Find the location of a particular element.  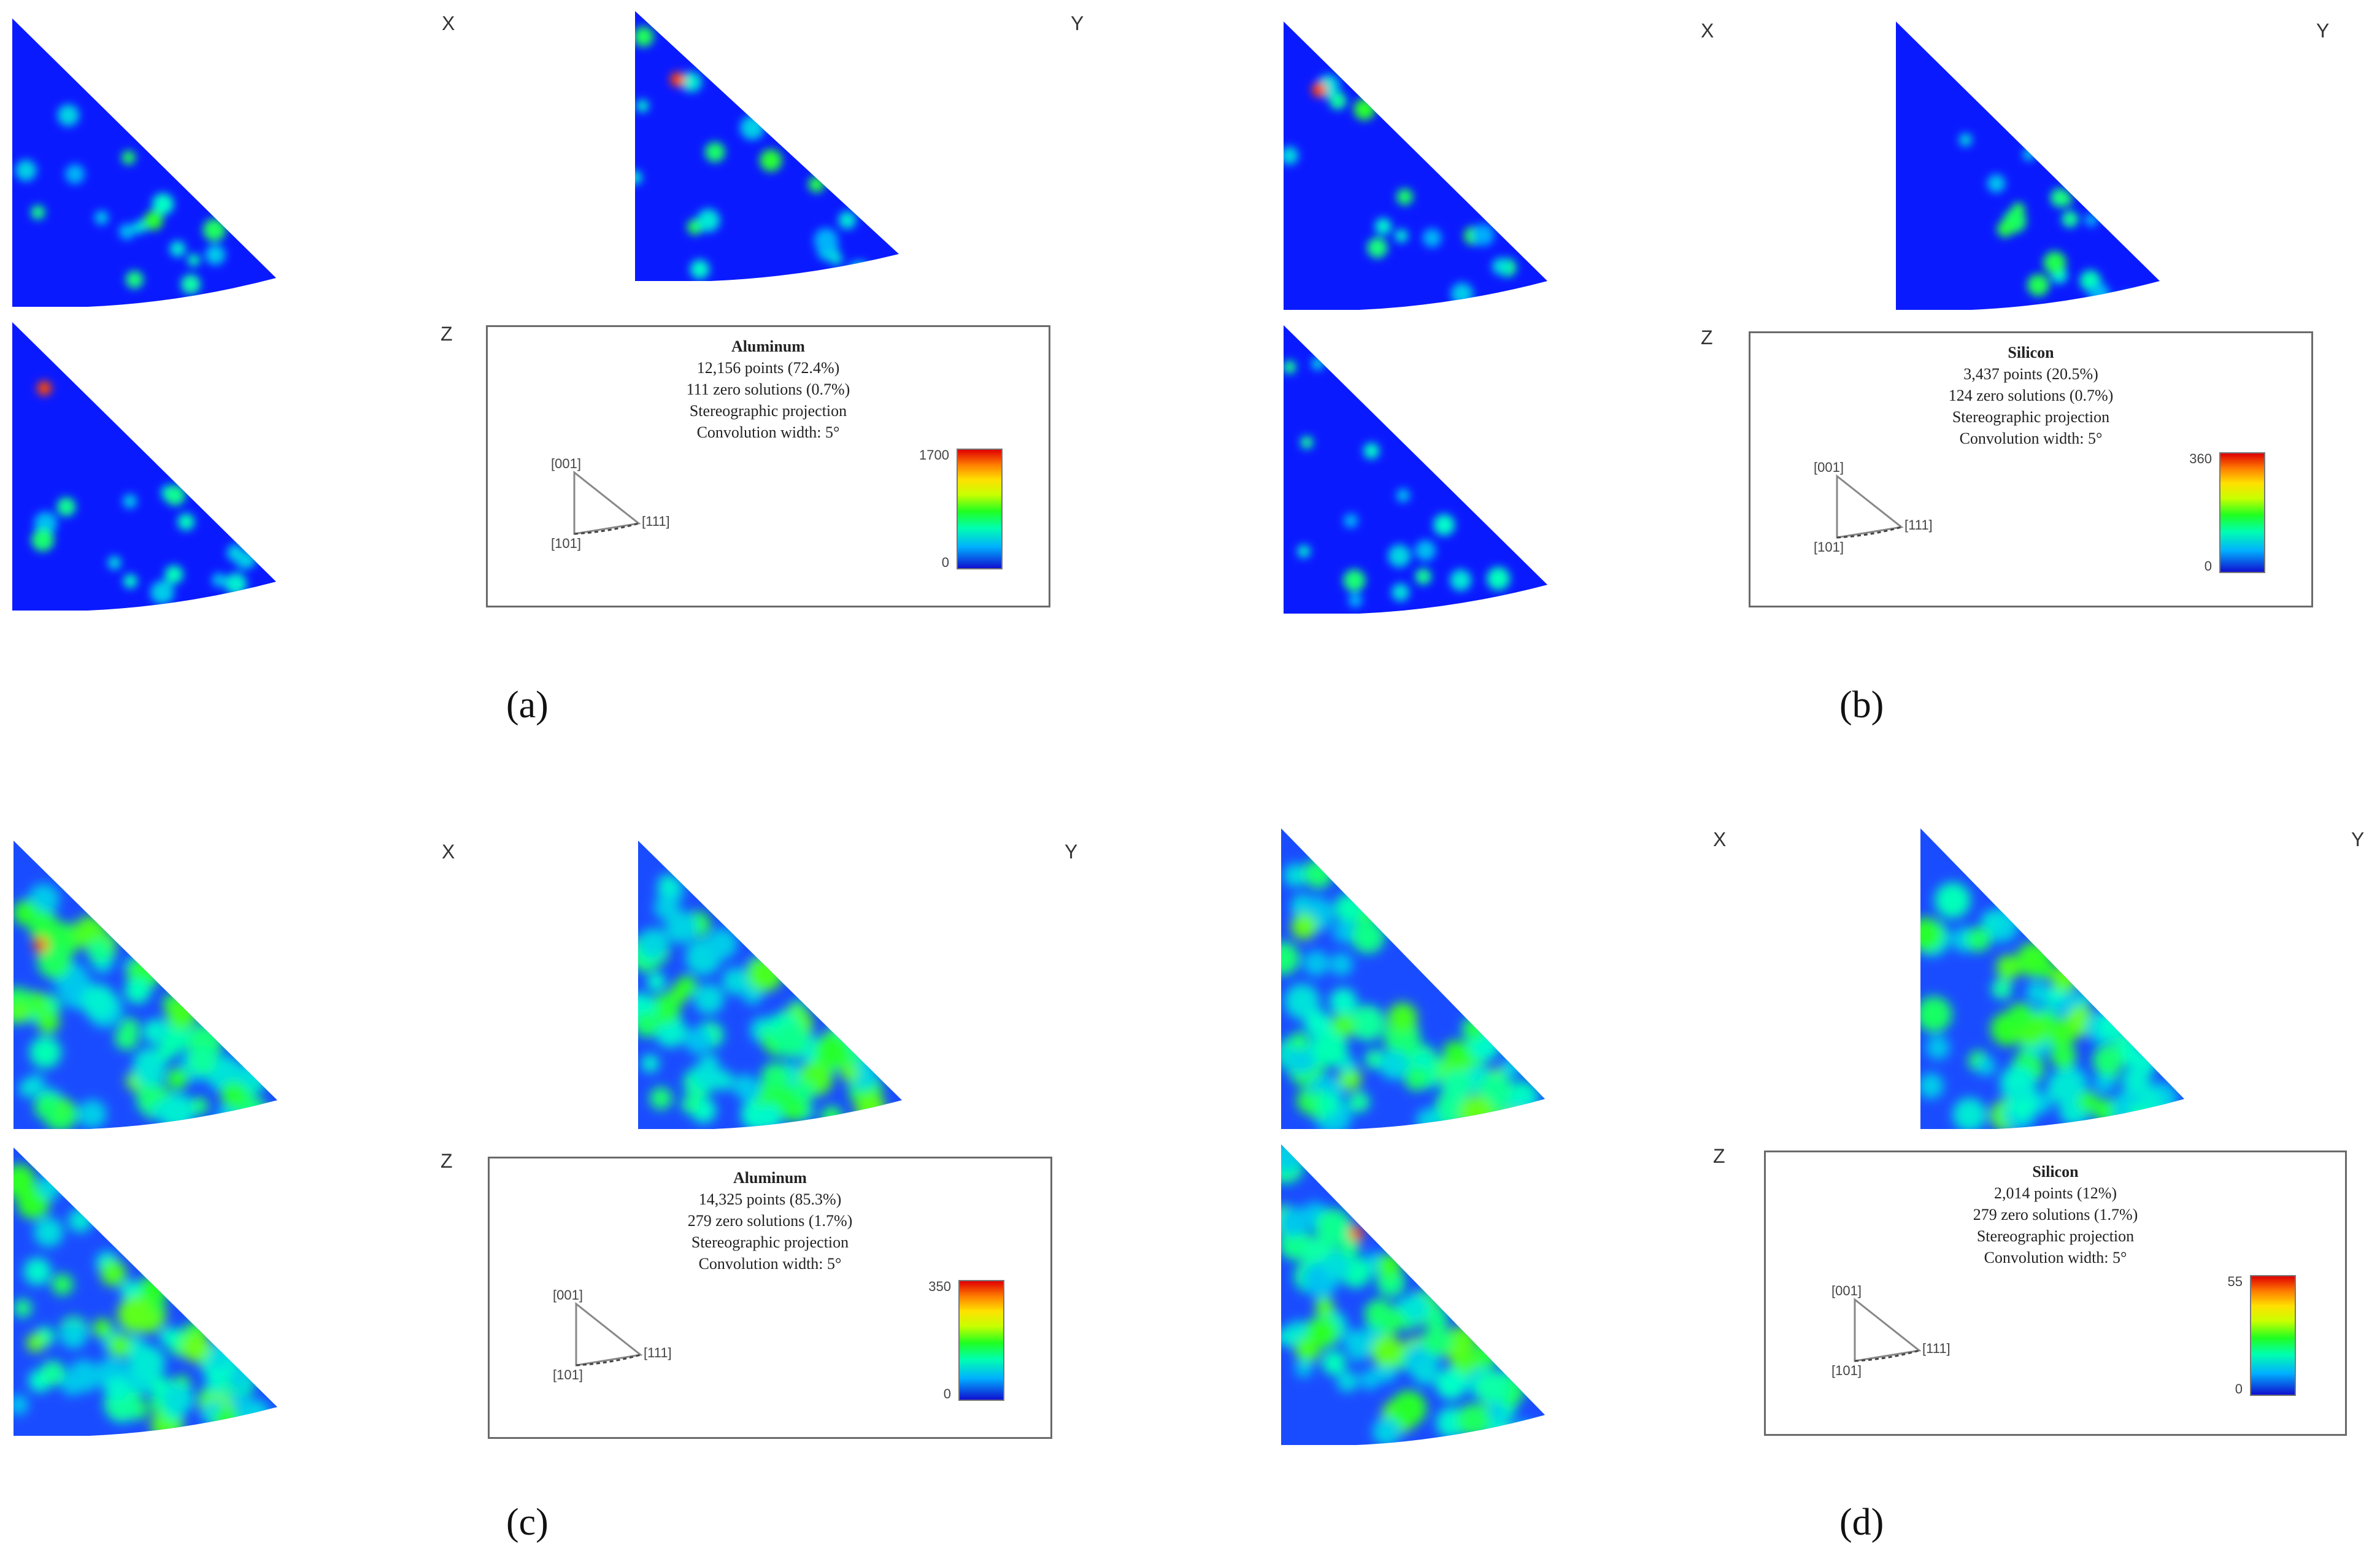

axis-label-y: Y is located at coordinates (2323, 31).